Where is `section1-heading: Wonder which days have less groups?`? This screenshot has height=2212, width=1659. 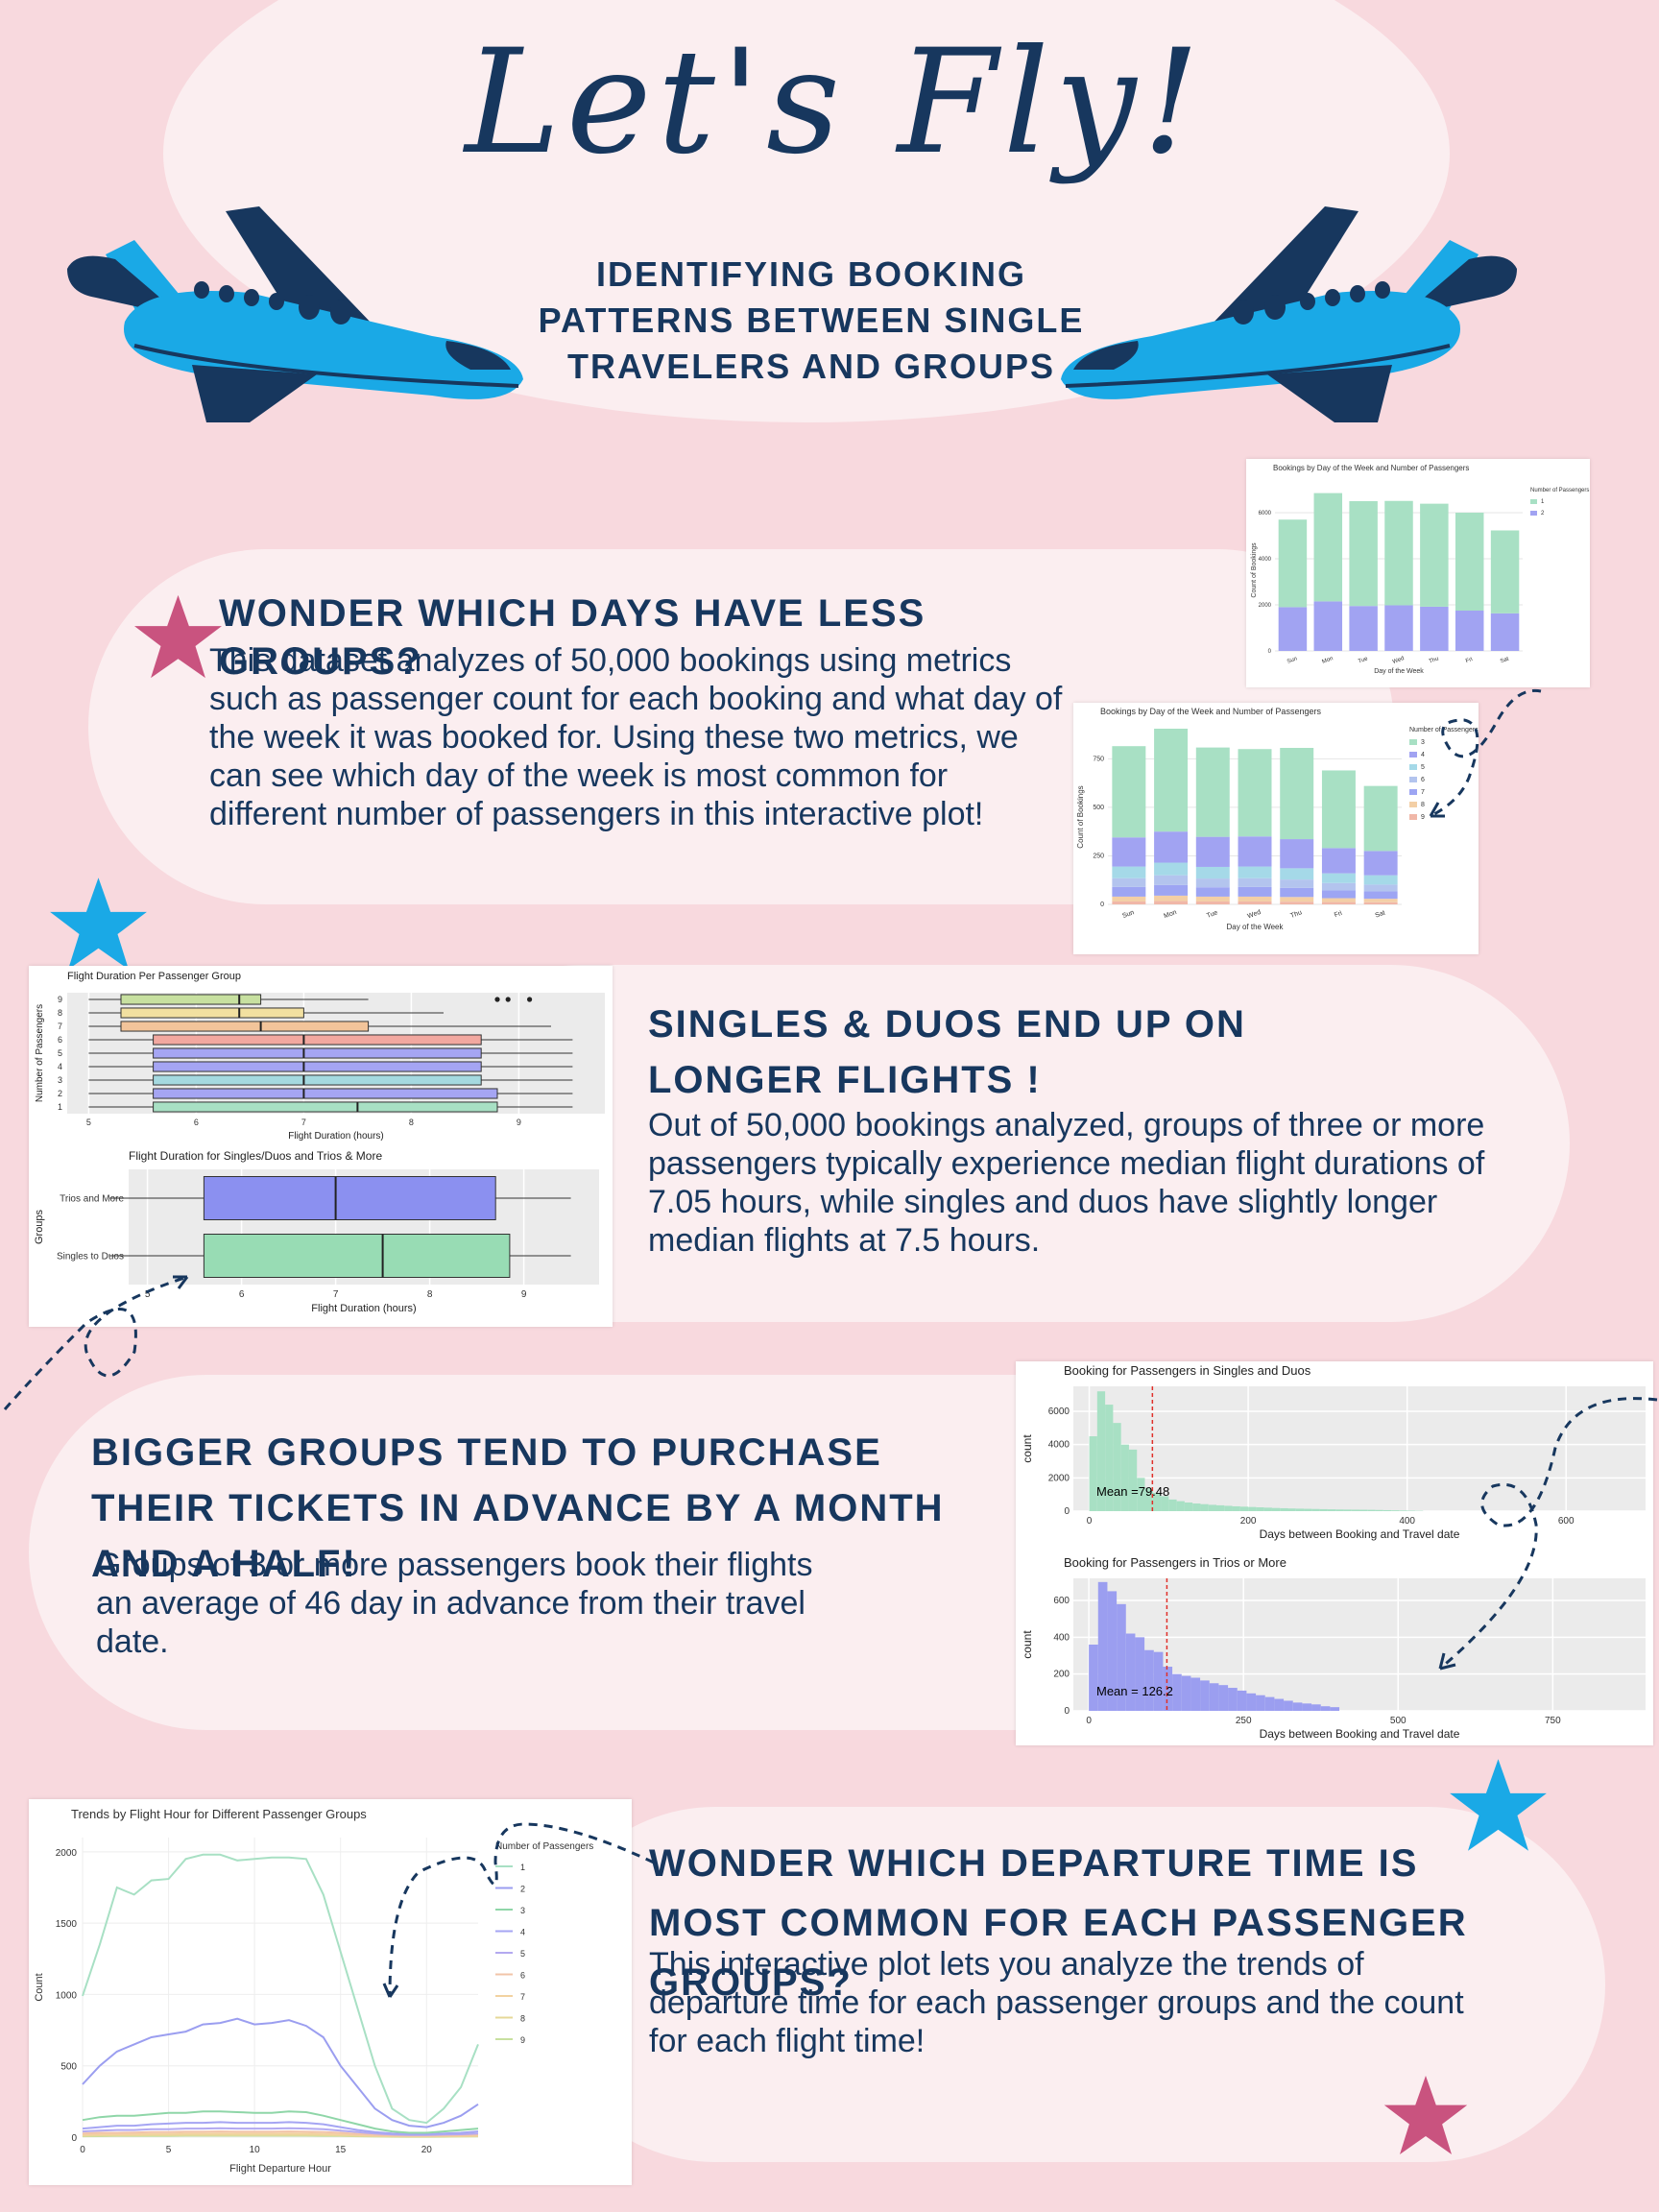 section1-heading: Wonder which days have less groups? is located at coordinates (572, 638).